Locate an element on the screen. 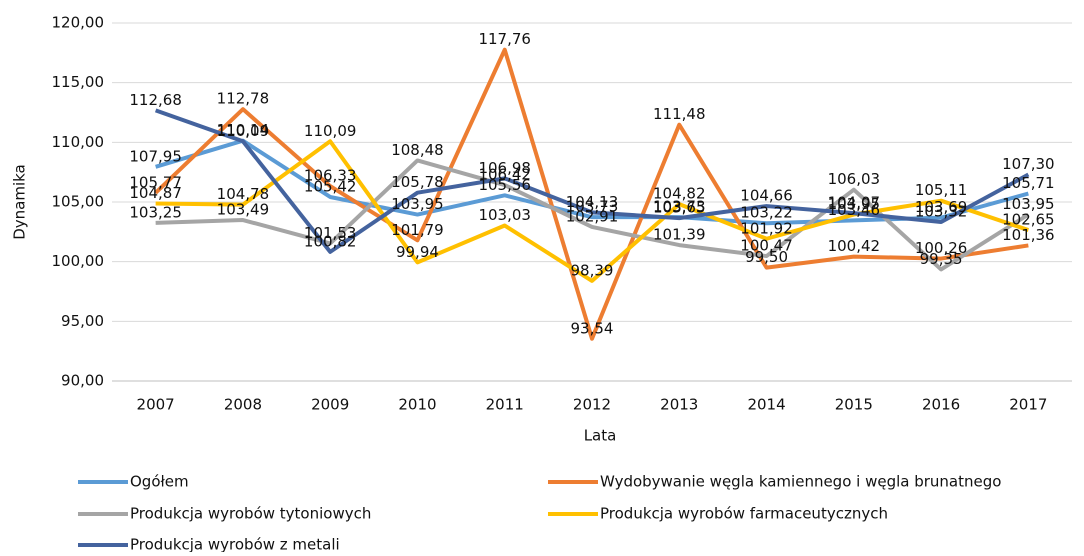 The height and width of the screenshot is (556, 1084). y-tick-label: 90,00 is located at coordinates (82, 381).